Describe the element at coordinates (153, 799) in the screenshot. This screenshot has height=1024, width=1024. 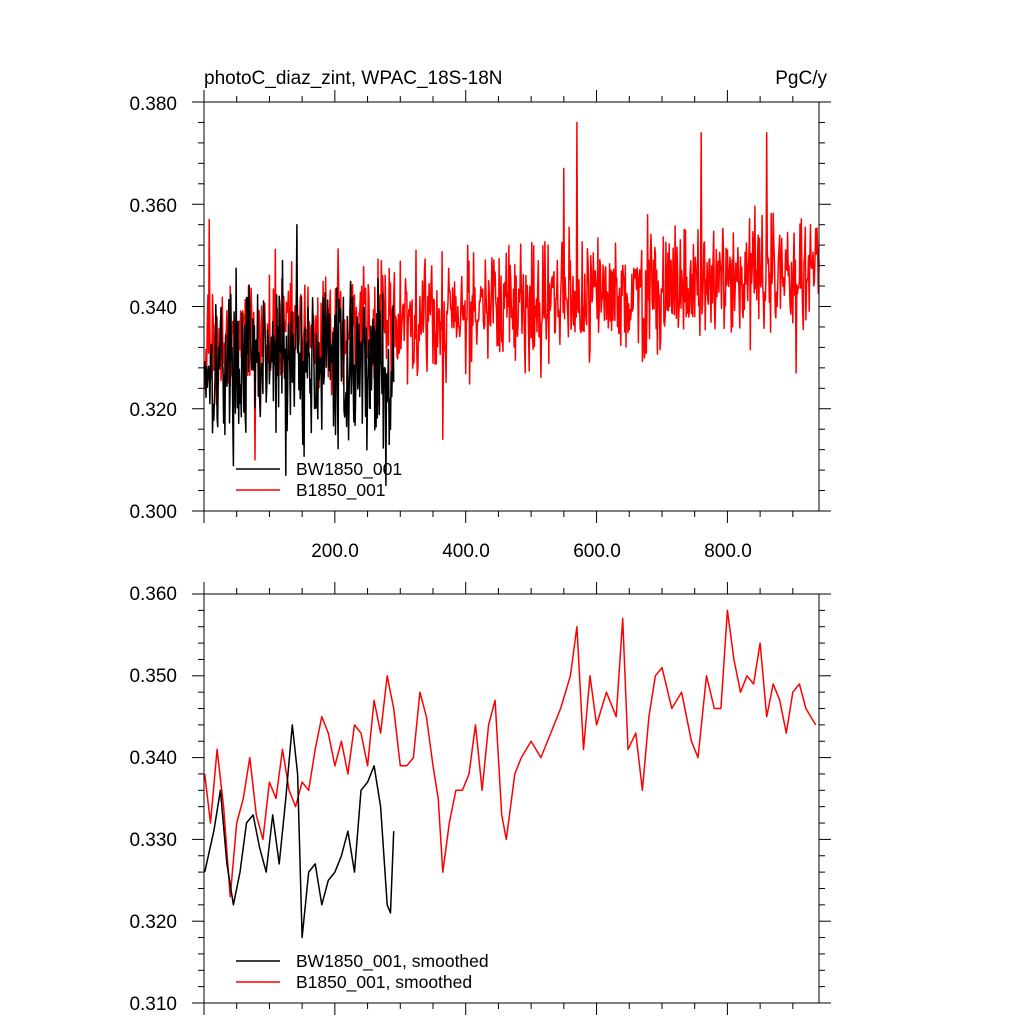
I see `bottom-y-tick-labels: 0.310 0.320 0.330 0.340 0.350 0.360` at that location.